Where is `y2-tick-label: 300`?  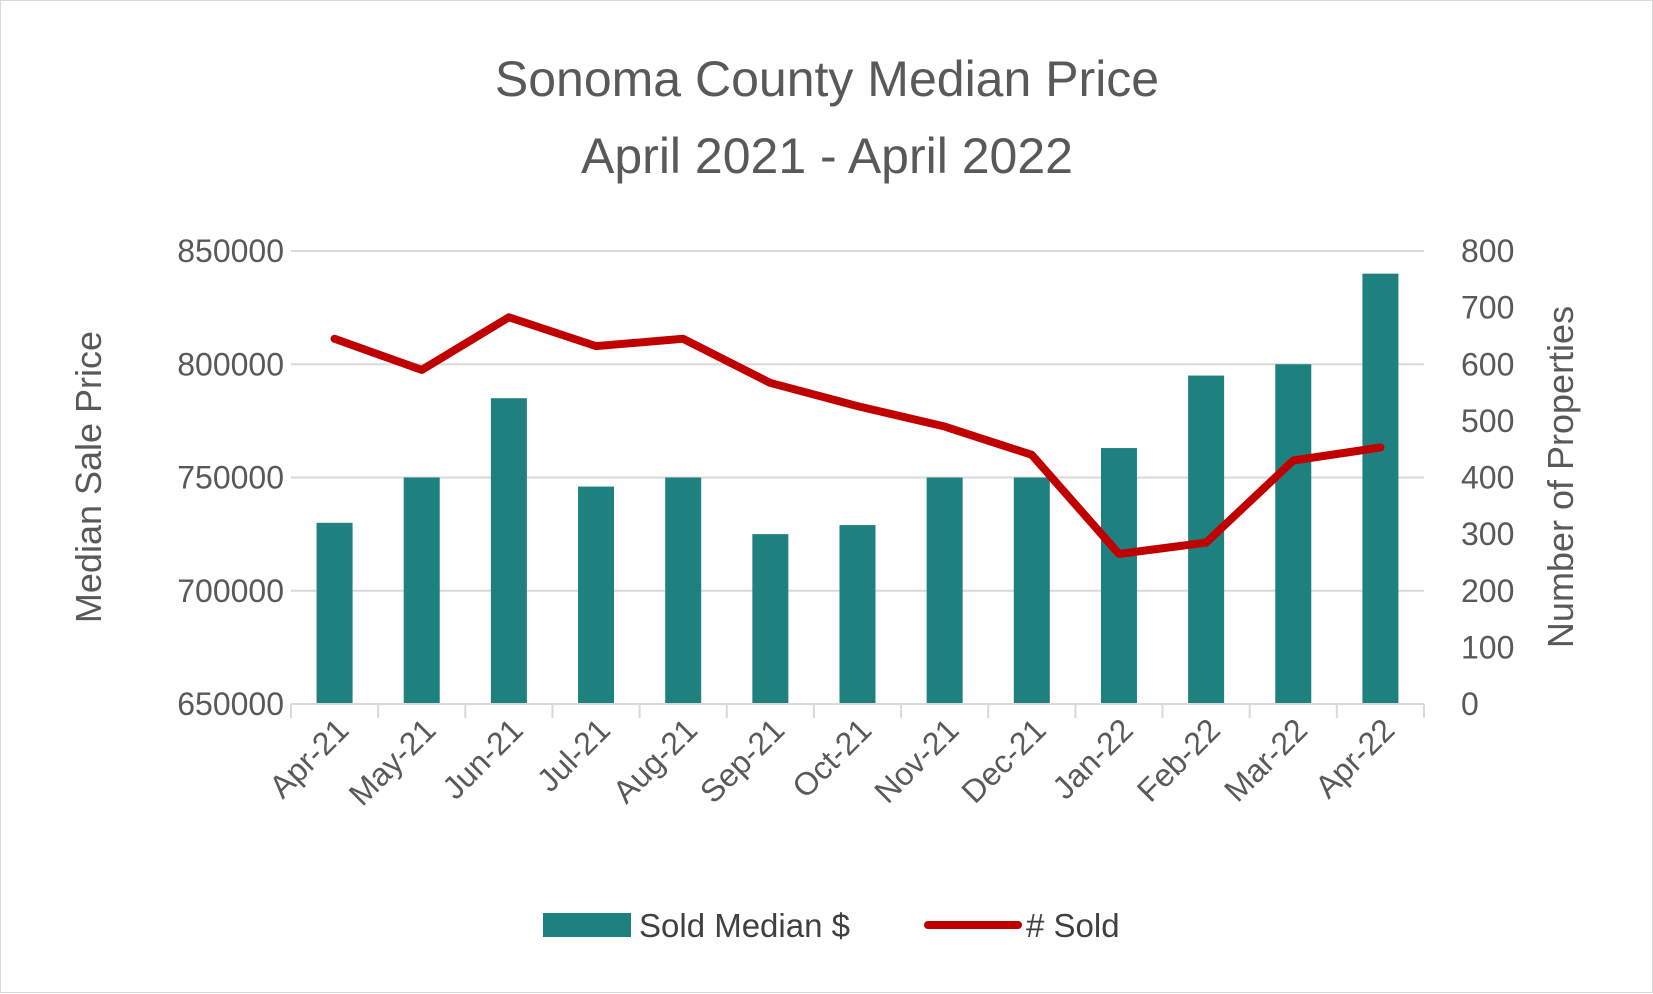 y2-tick-label: 300 is located at coordinates (1487, 534).